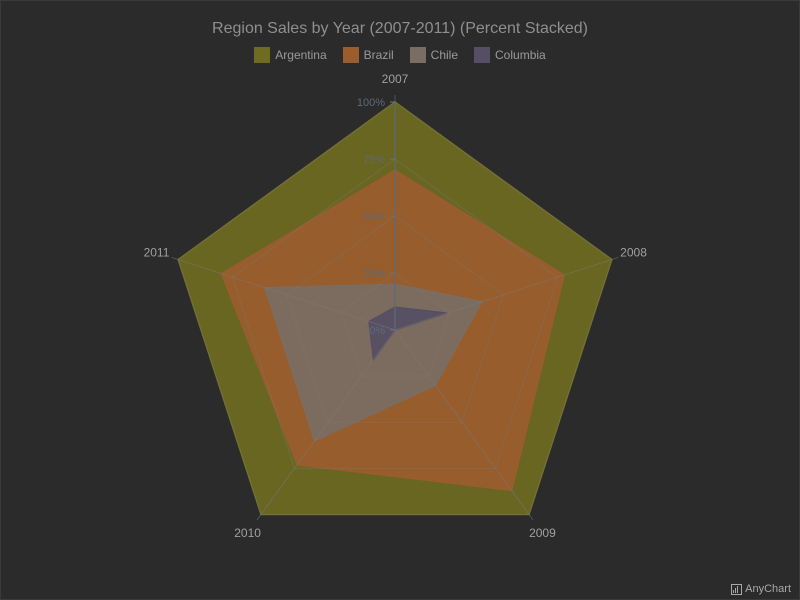 The image size is (800, 600). I want to click on legend-item-brazil: Brazil, so click(368, 55).